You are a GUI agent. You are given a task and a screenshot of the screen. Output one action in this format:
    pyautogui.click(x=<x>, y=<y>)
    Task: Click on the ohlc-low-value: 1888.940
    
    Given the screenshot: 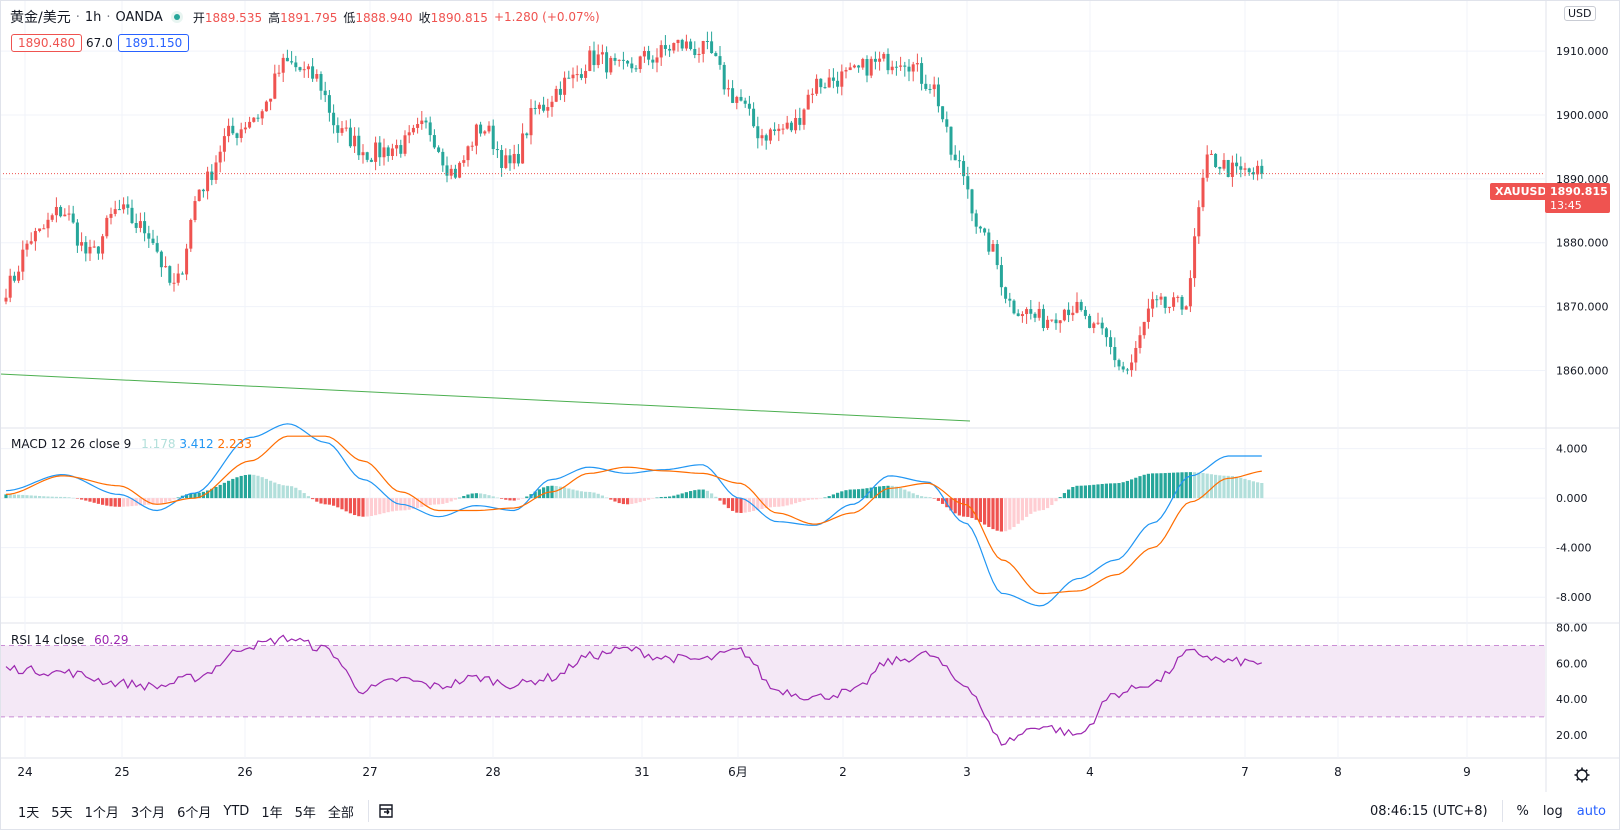 What is the action you would take?
    pyautogui.click(x=384, y=17)
    